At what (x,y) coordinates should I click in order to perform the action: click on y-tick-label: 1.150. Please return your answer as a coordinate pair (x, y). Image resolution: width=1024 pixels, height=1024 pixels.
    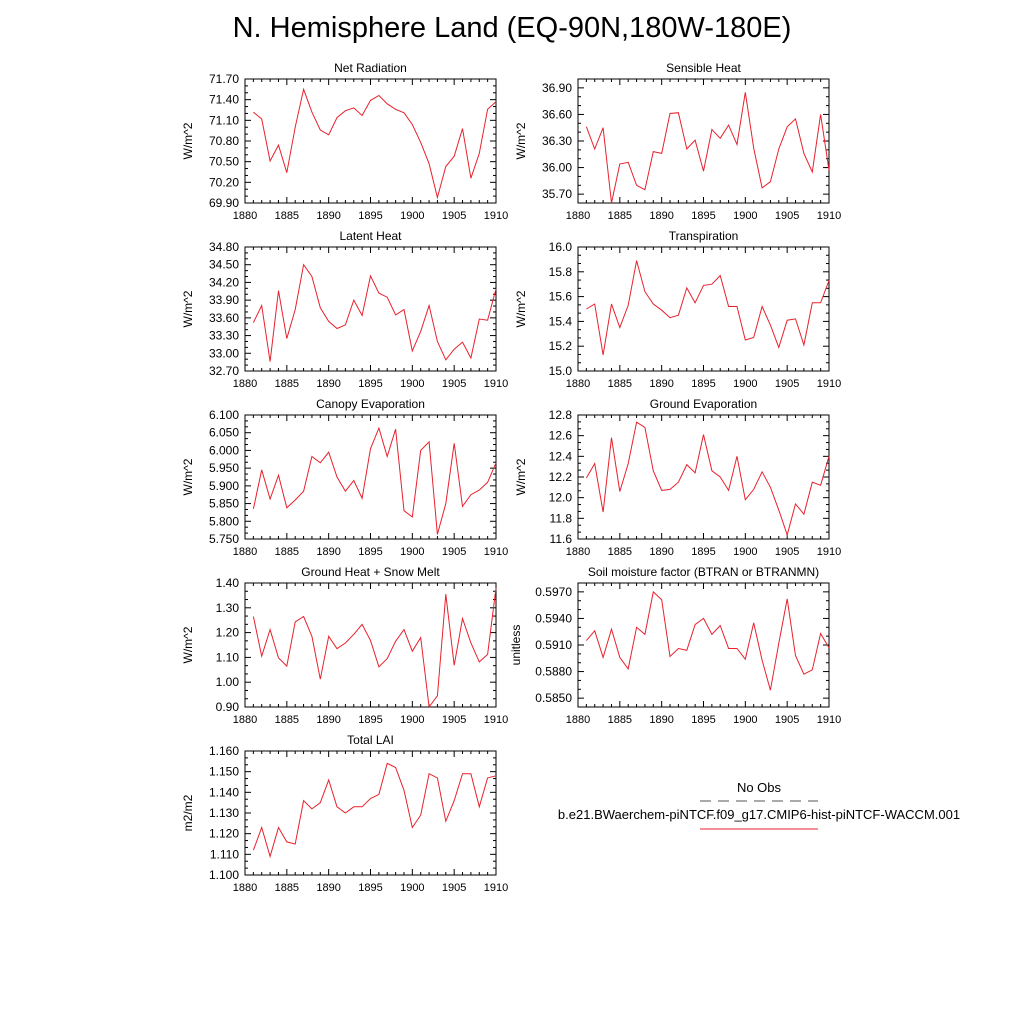
    Looking at the image, I should click on (224, 772).